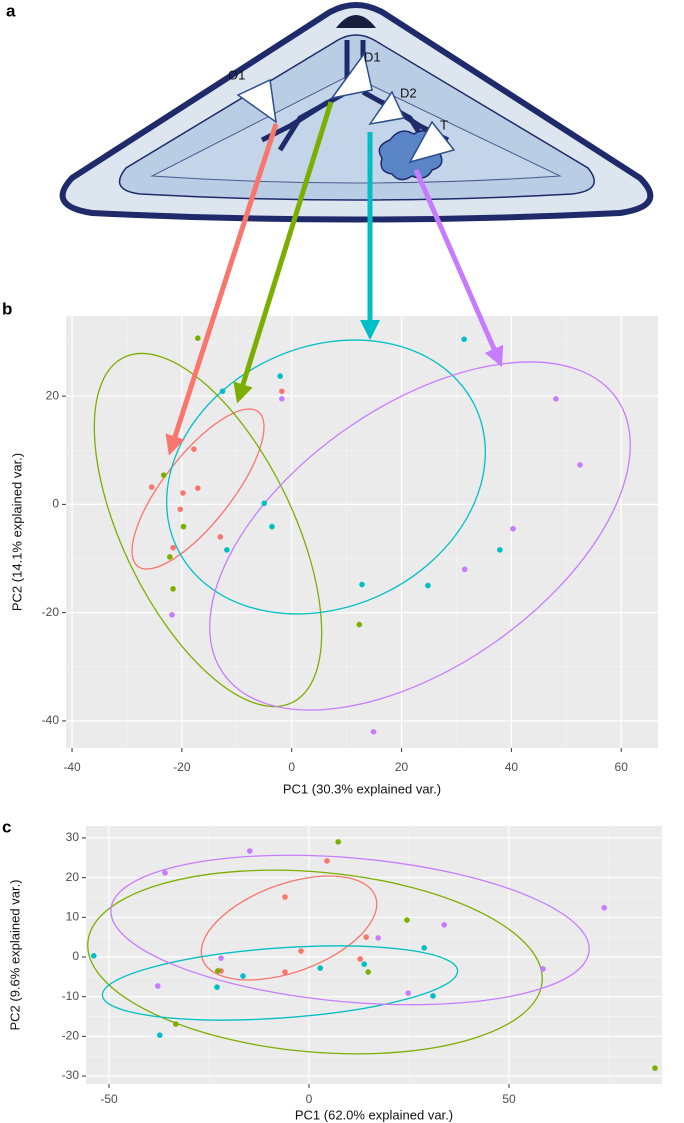 Image resolution: width=684 pixels, height=1123 pixels. I want to click on x-tick-label: 50, so click(509, 1099).